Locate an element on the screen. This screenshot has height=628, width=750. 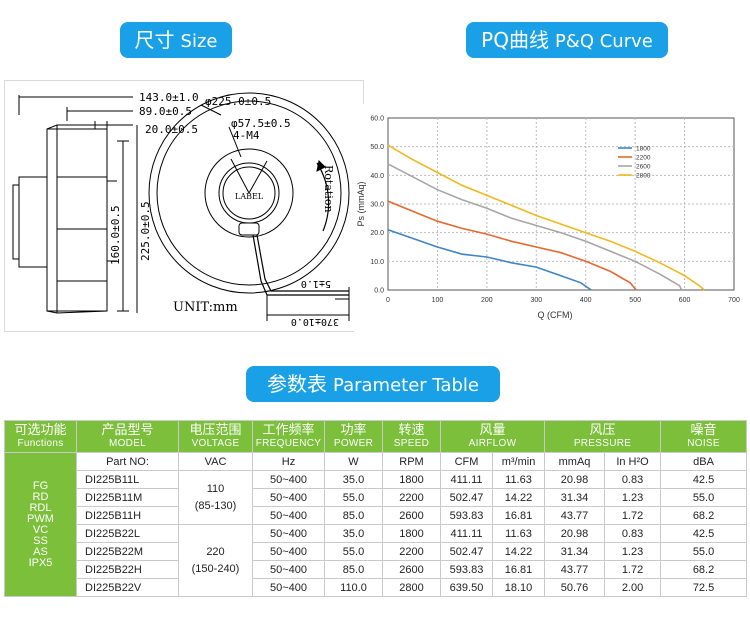
unit-vac: VAC is located at coordinates (215, 461).